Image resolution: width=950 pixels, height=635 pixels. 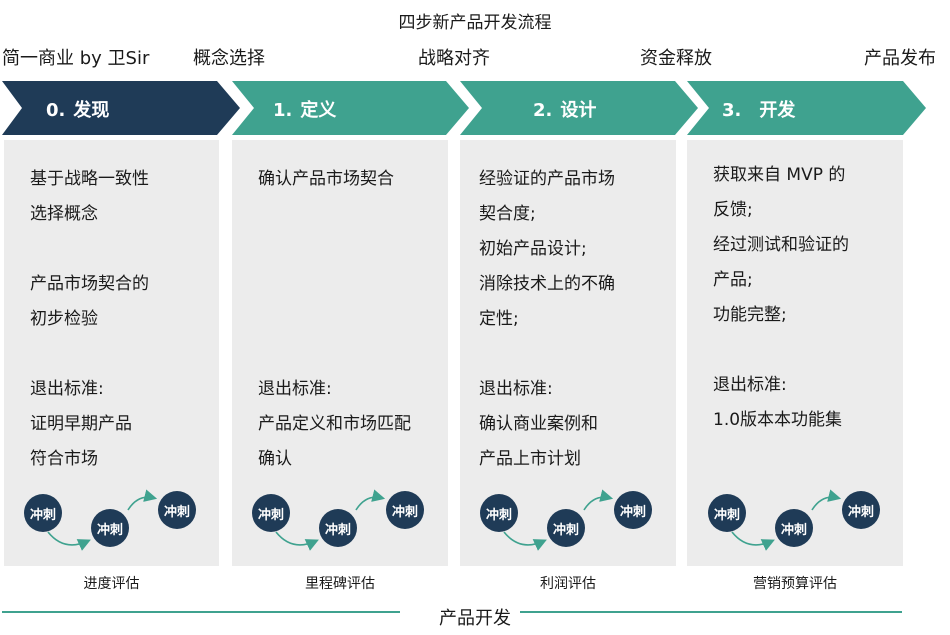 What do you see at coordinates (334, 424) in the screenshot?
I see `panel-line: 产品定义和市场匹配` at bounding box center [334, 424].